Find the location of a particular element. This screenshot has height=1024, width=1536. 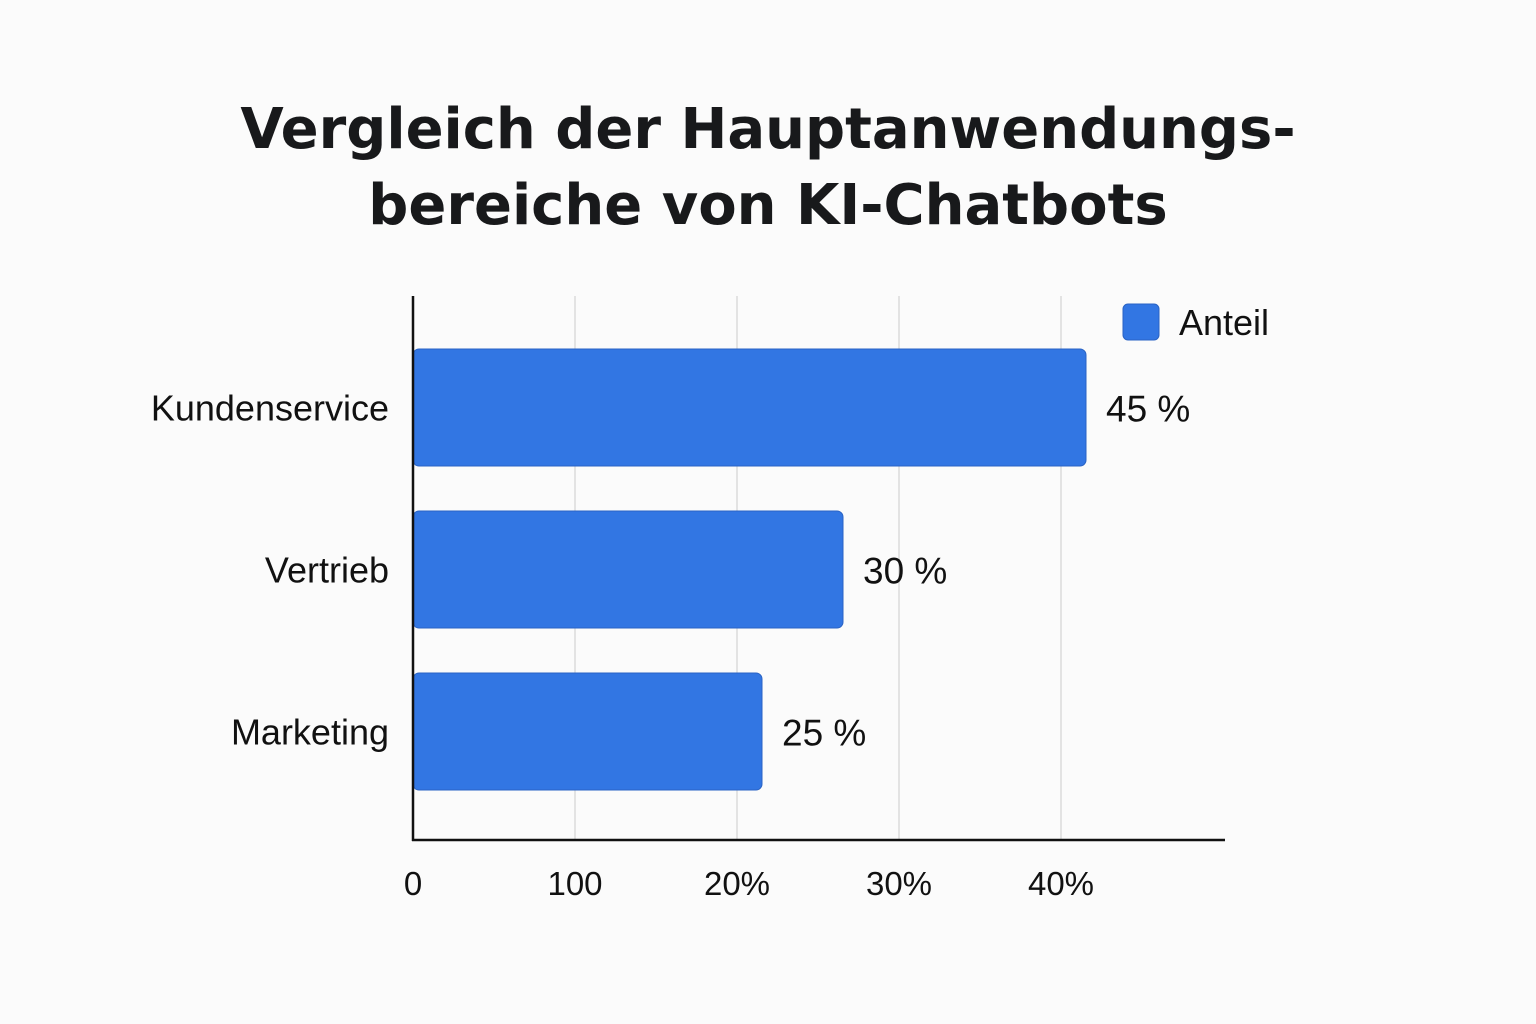

category-label: Marketing is located at coordinates (310, 732).